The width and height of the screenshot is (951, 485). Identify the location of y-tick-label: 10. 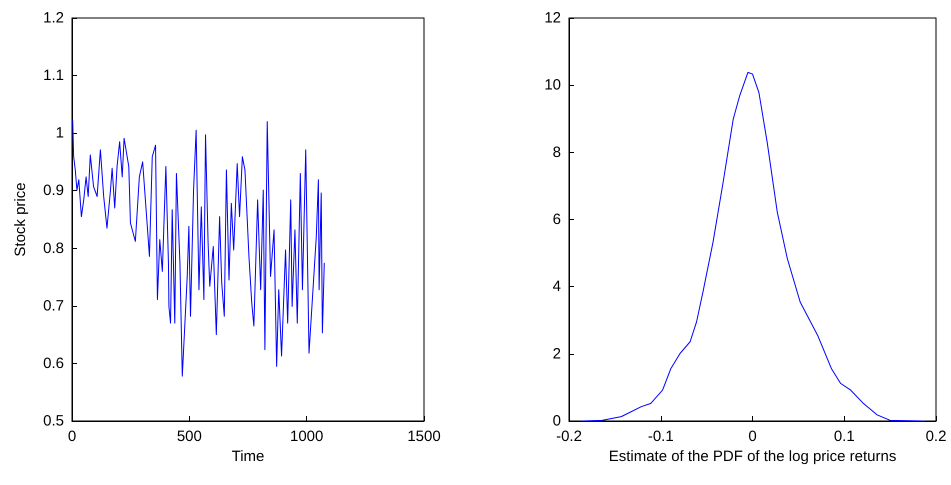
(552, 85).